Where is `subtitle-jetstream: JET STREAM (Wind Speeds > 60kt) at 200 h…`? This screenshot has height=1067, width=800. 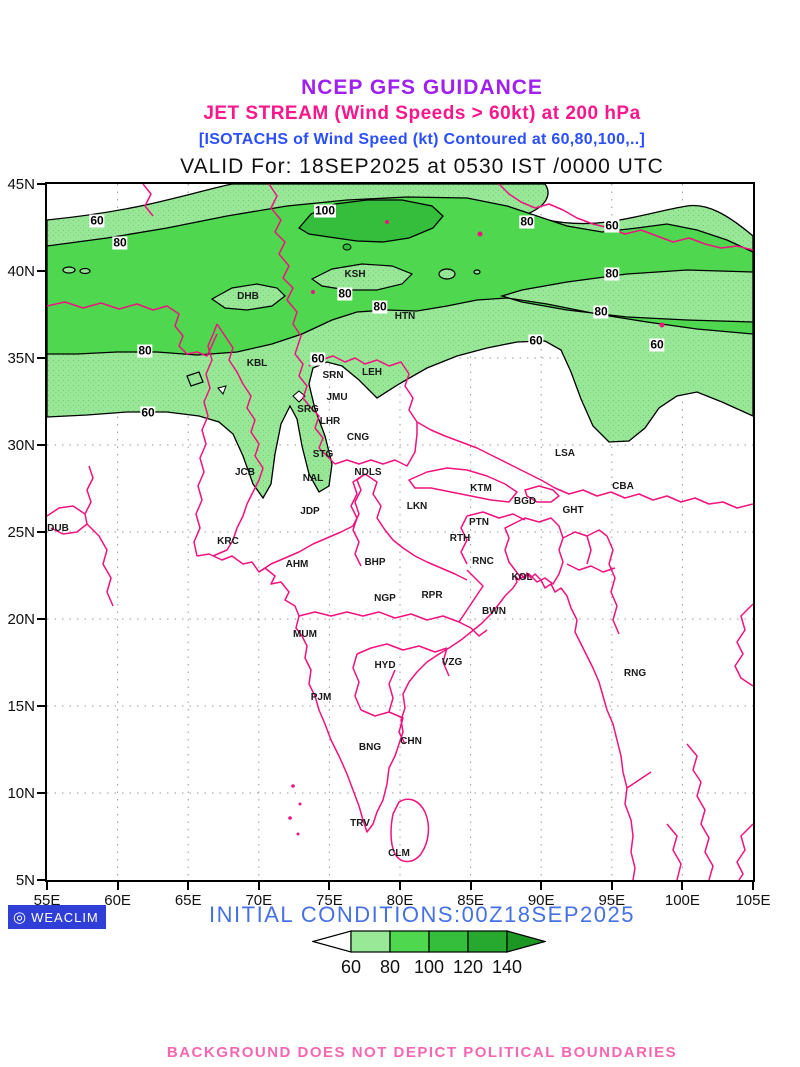 subtitle-jetstream: JET STREAM (Wind Speeds > 60kt) at 200 h… is located at coordinates (422, 113).